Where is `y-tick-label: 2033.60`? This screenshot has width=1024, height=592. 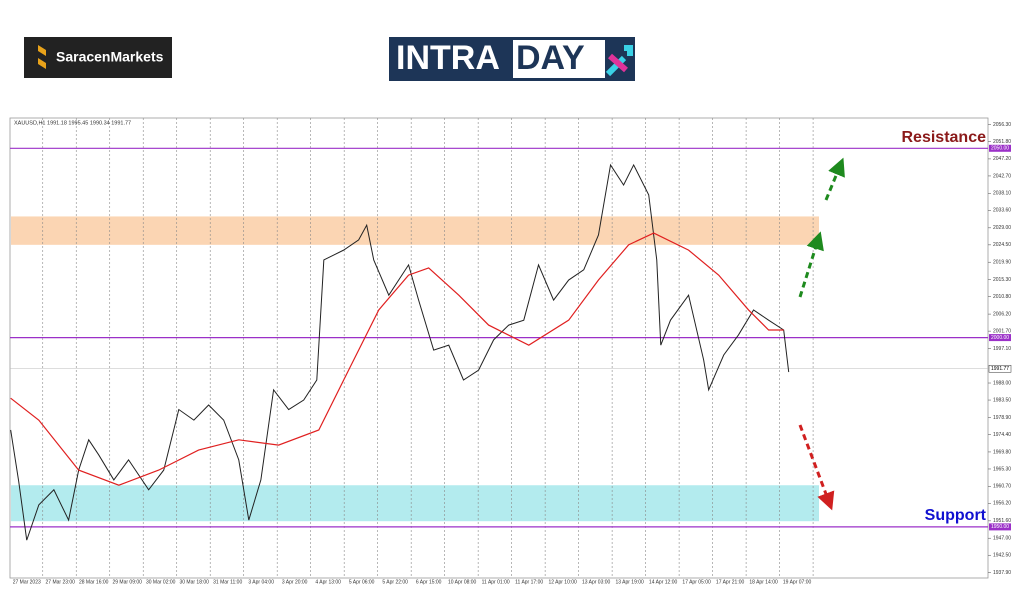 y-tick-label: 2033.60 is located at coordinates (1002, 211).